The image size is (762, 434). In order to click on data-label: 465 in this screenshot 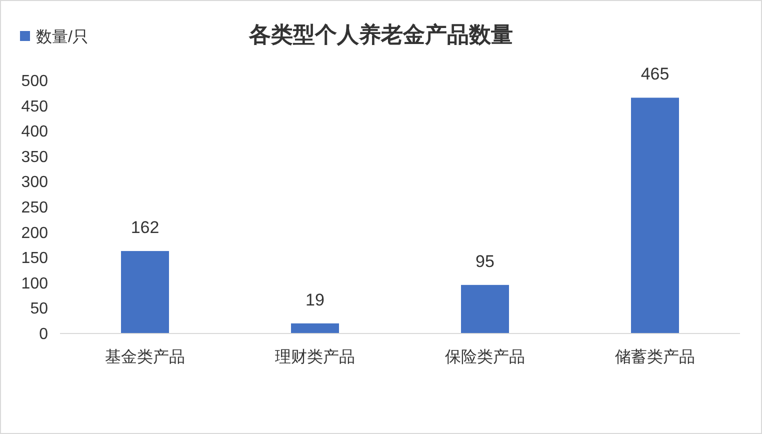, I will do `click(655, 74)`.